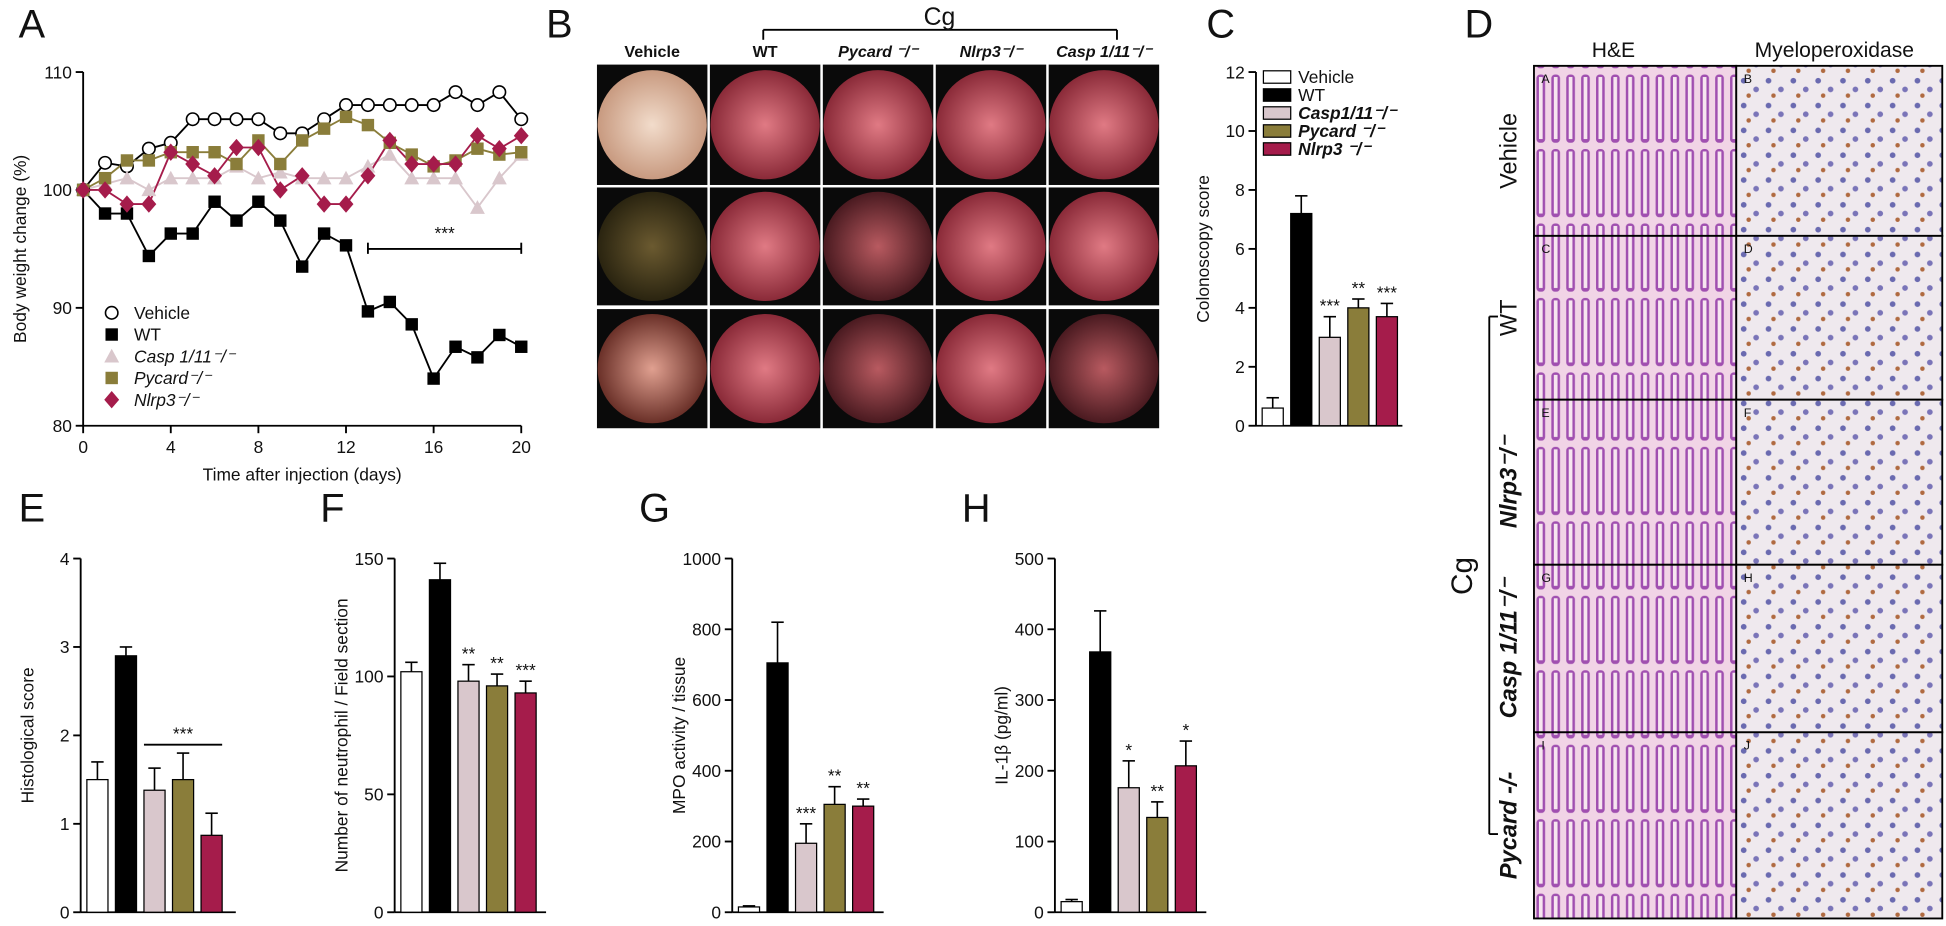 The height and width of the screenshot is (926, 1946). I want to click on y-tick-label: 12, so click(1234, 72).